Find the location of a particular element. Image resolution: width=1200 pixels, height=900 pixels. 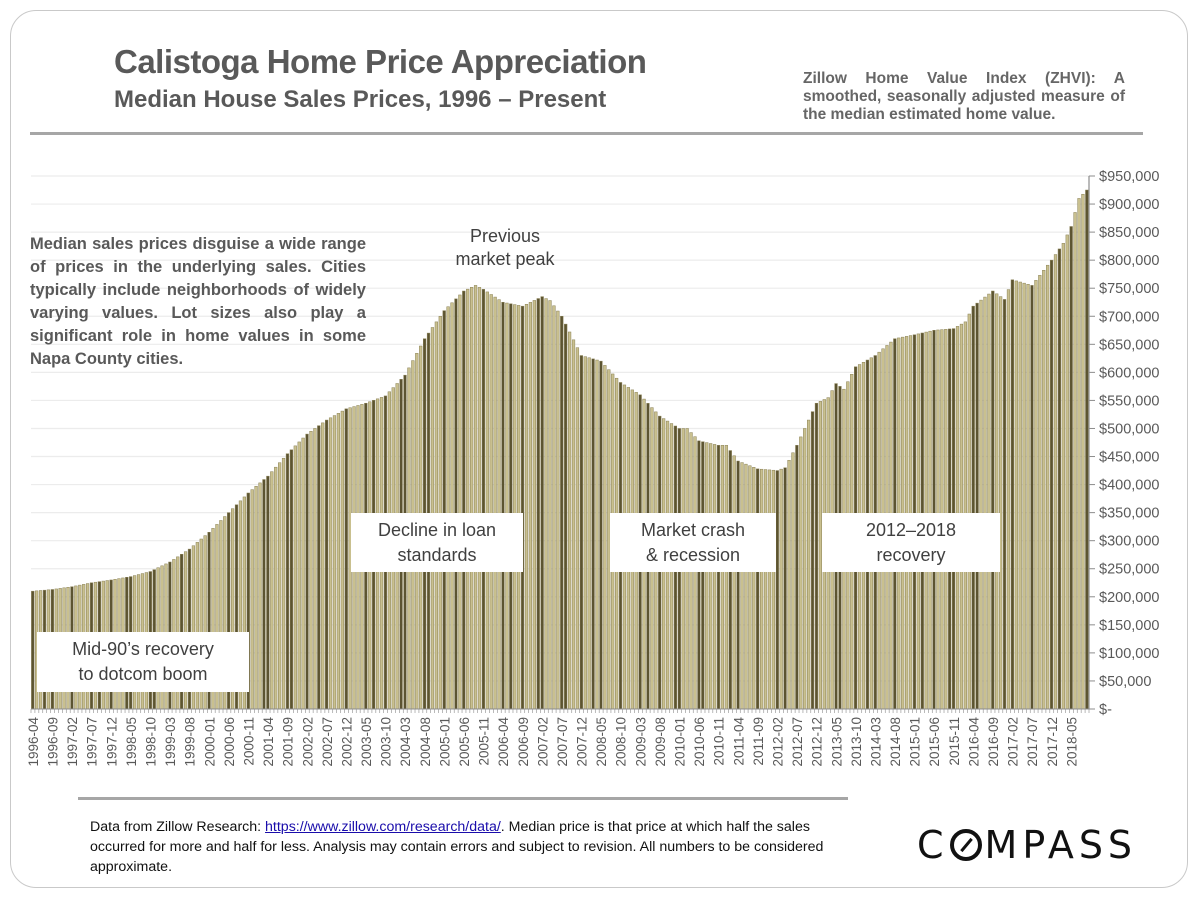

x-tick-label: 2002-07 is located at coordinates (327, 742).